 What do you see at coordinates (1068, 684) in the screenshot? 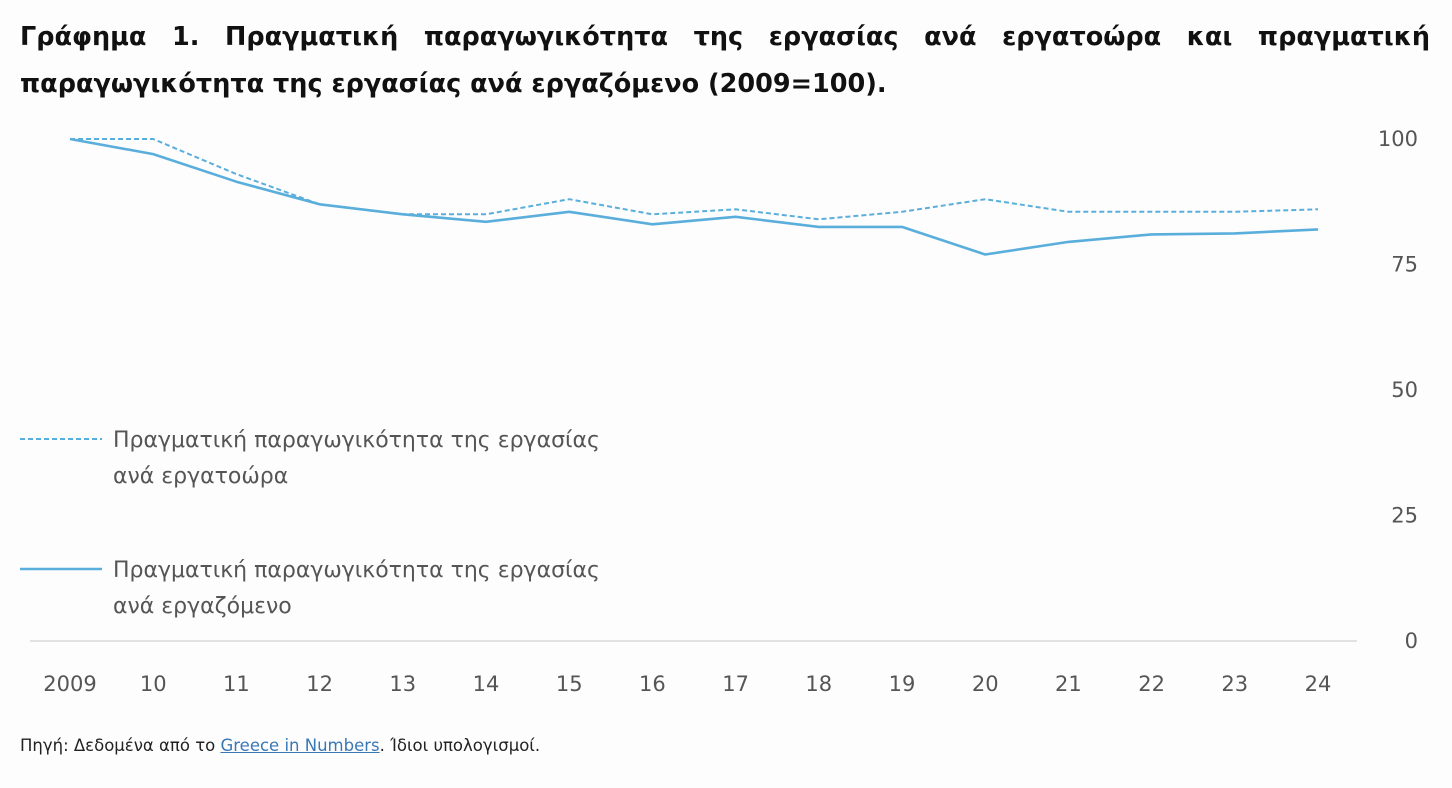
I see `x-tick-label: 21` at bounding box center [1068, 684].